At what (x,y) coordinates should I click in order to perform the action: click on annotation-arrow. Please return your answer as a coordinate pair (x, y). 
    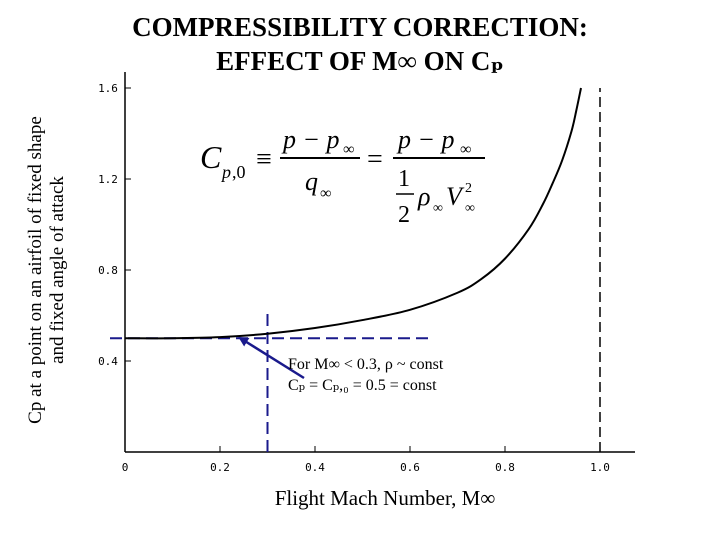
    Looking at the image, I should click on (271, 358).